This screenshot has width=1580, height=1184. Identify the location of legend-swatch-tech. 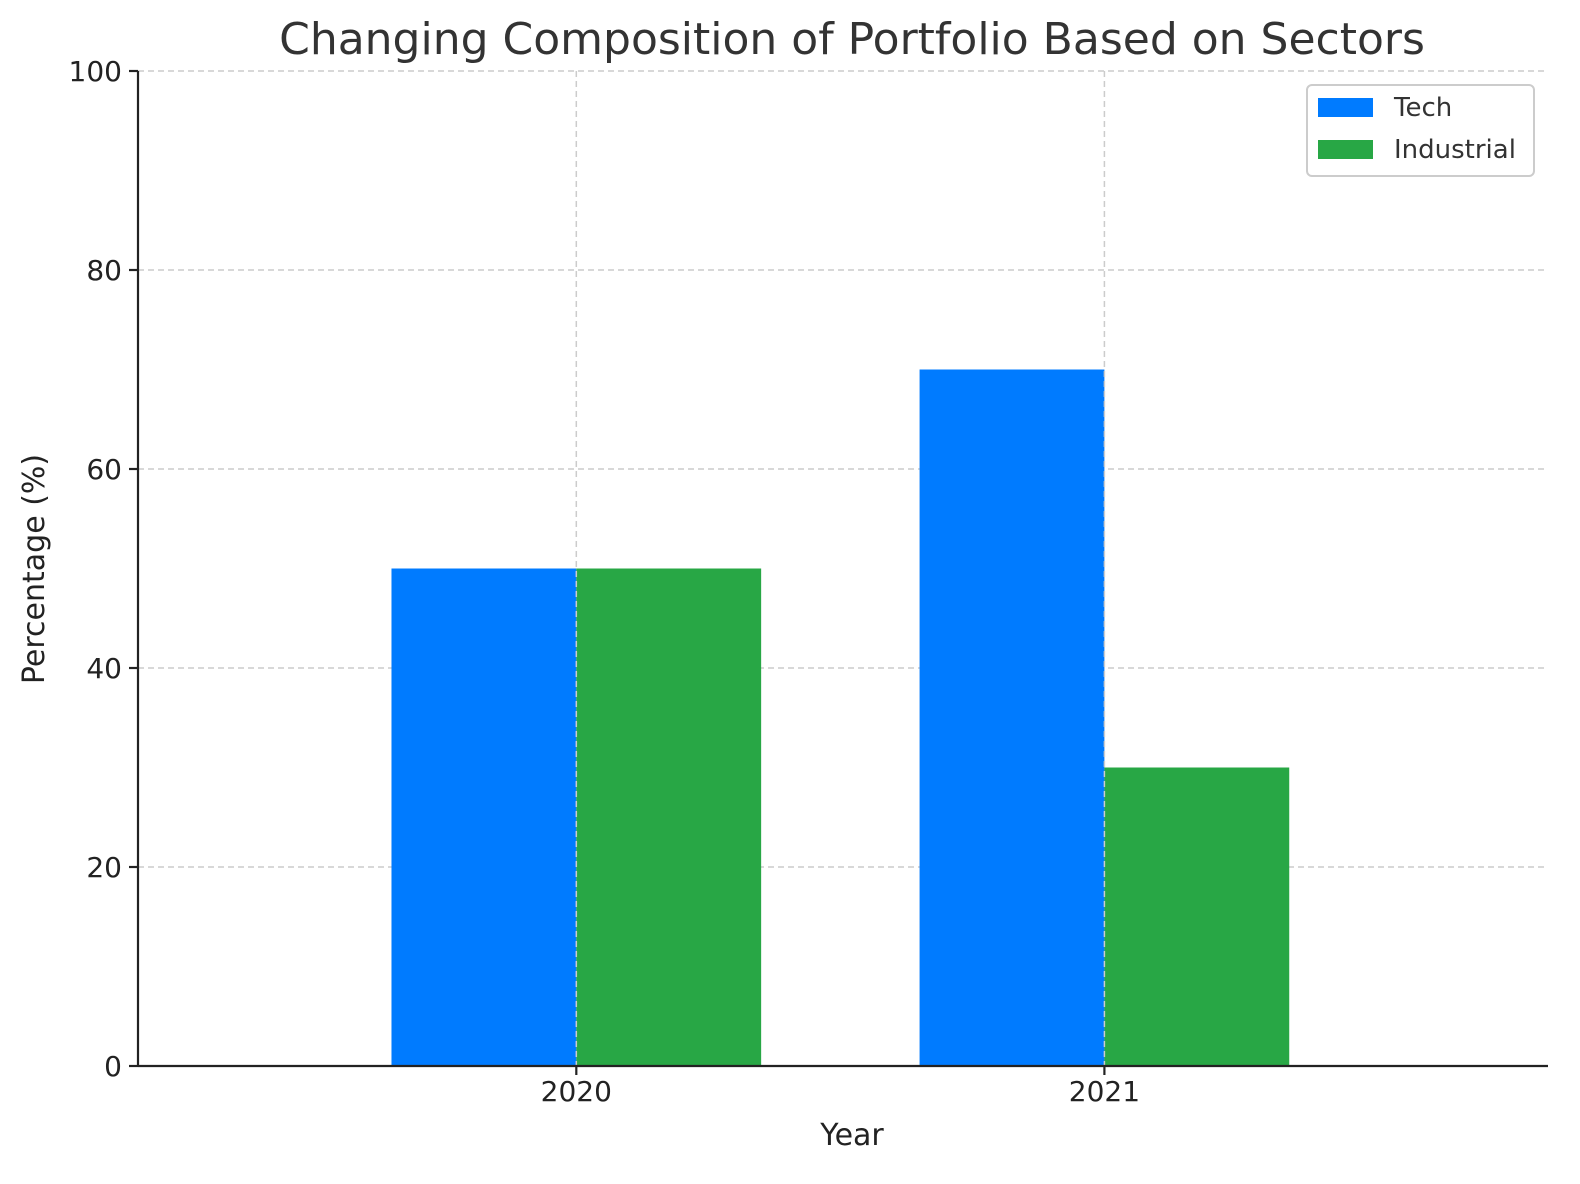
(1345, 107).